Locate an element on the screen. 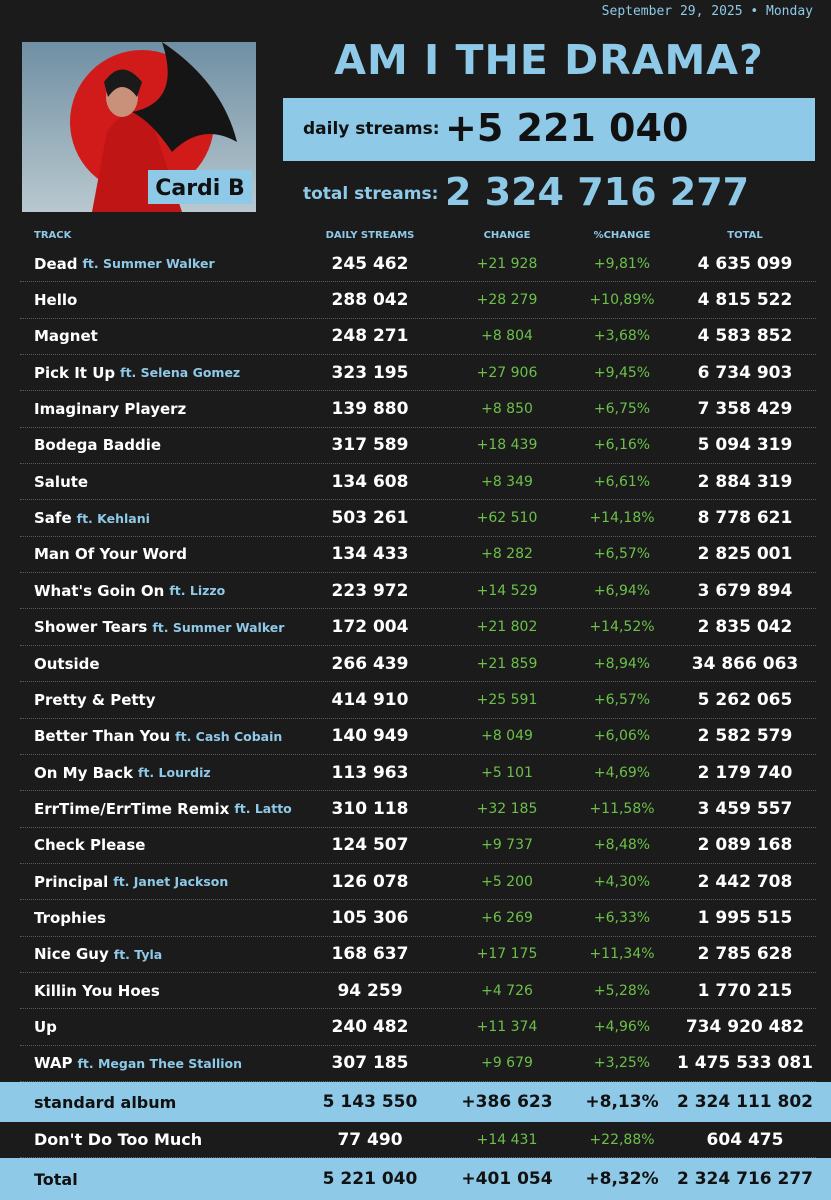 The image size is (831, 1200). track-name: standard album is located at coordinates (105, 1102).